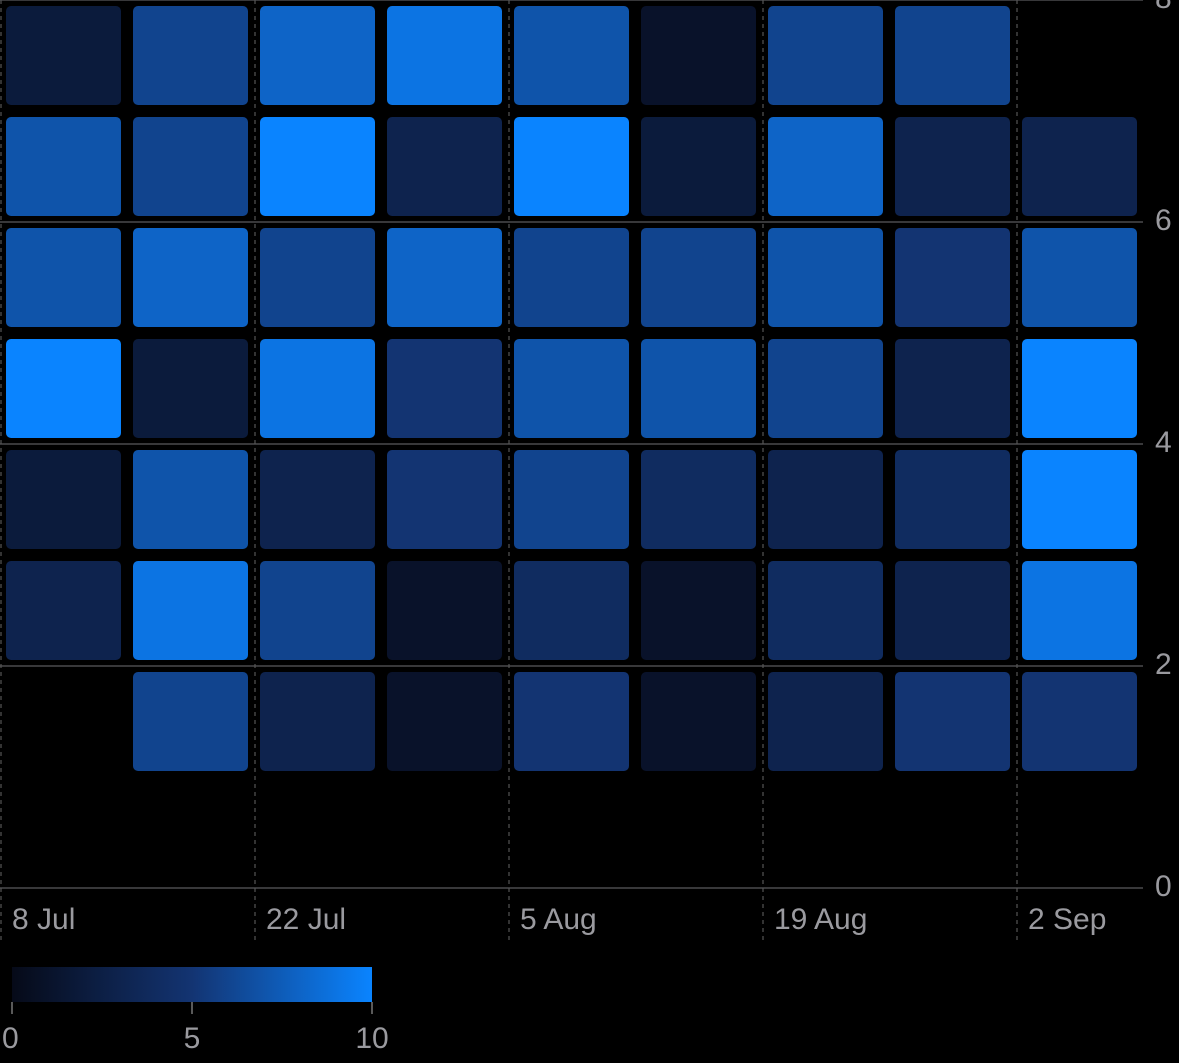 This screenshot has height=1063, width=1179. I want to click on y-tick-label: 8, so click(1163, 7).